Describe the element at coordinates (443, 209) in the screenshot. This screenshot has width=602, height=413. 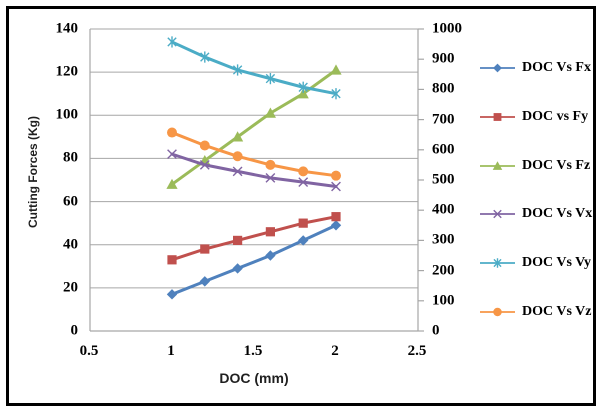
I see `y2-axis-tick-label: 400` at that location.